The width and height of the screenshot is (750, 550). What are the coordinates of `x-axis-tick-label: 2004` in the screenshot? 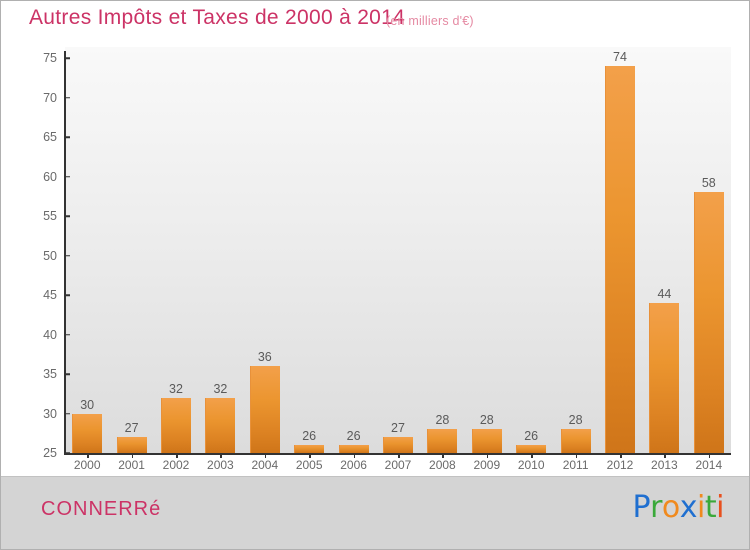 It's located at (265, 465).